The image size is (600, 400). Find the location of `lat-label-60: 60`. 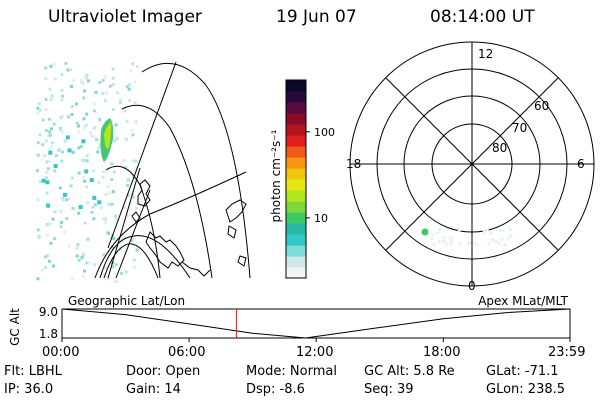

lat-label-60: 60 is located at coordinates (541, 106).